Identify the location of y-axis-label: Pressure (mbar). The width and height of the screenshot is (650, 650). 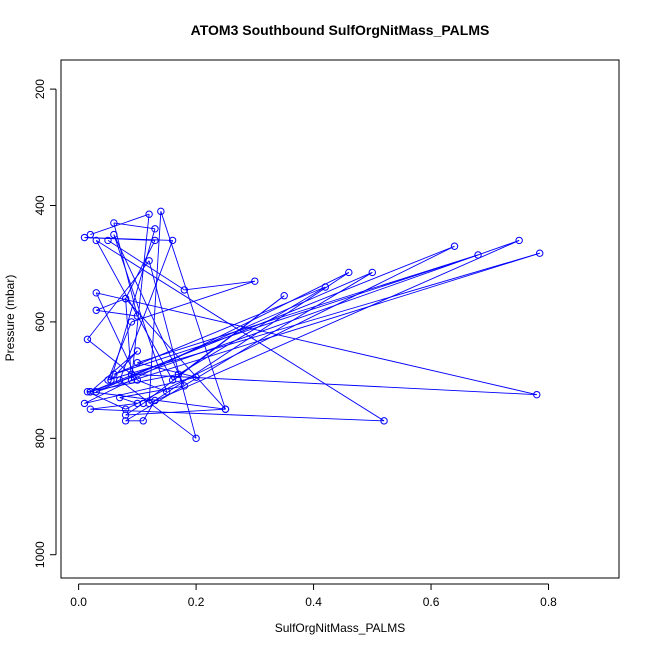
(10, 318).